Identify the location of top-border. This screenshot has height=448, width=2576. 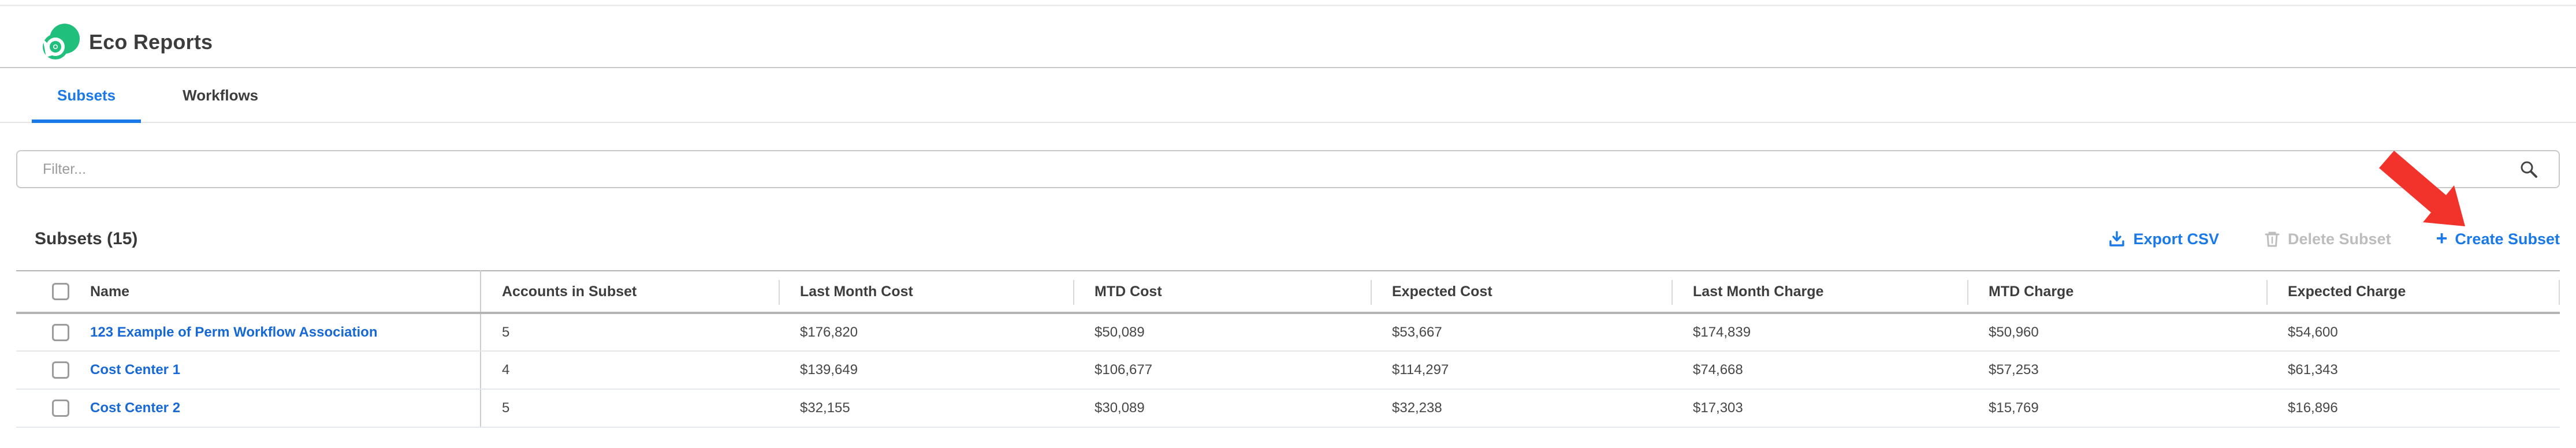
(1288, 5).